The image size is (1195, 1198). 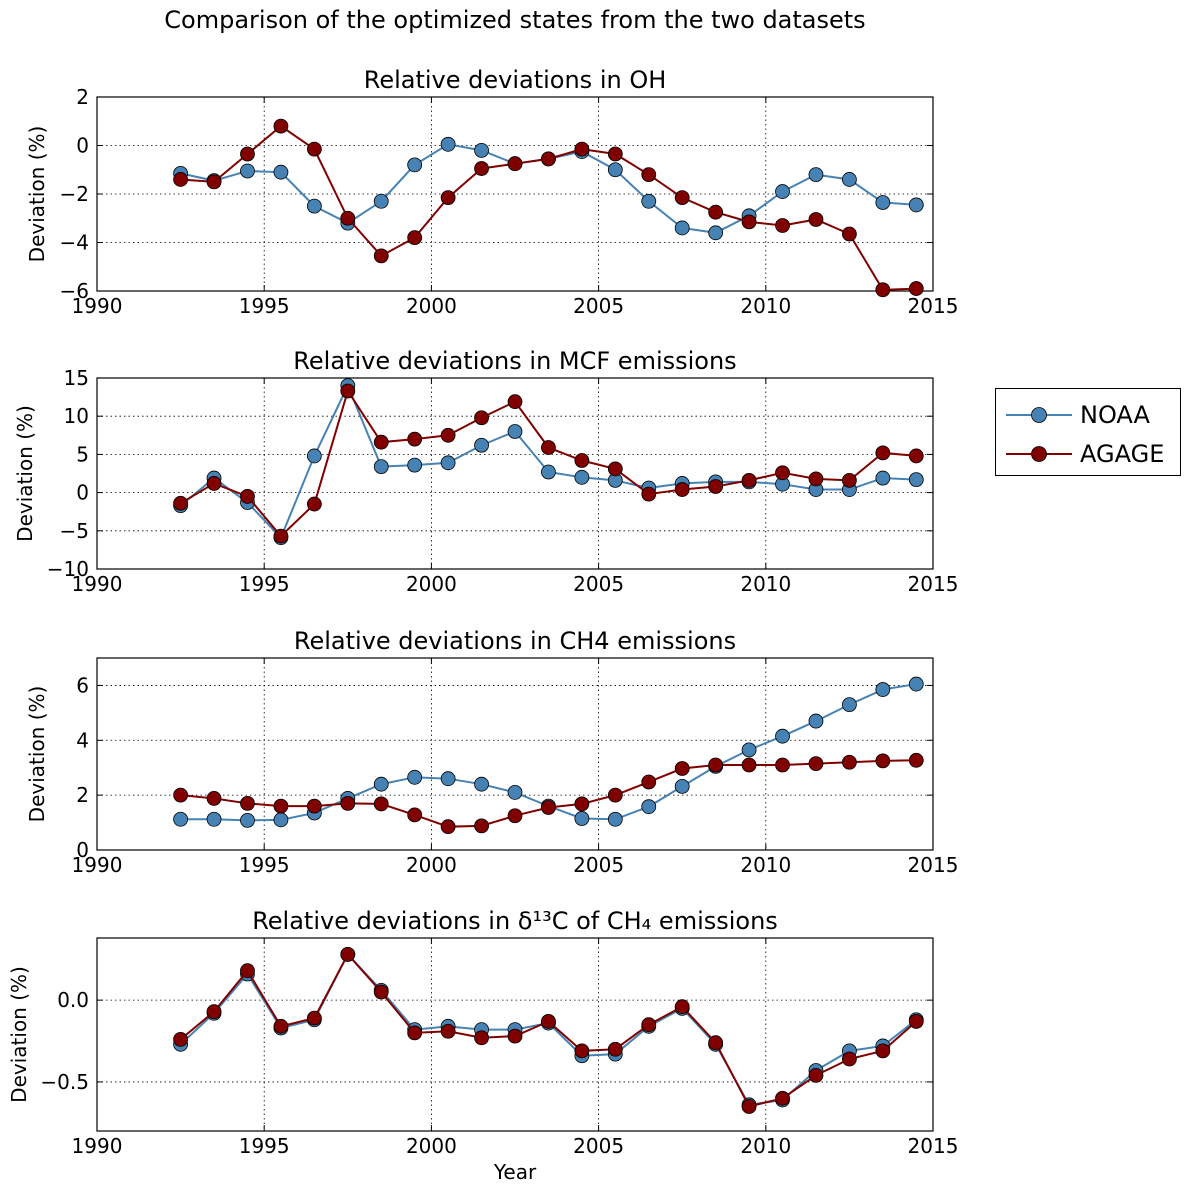 I want to click on x-tick-label: 2015, so click(x=933, y=865).